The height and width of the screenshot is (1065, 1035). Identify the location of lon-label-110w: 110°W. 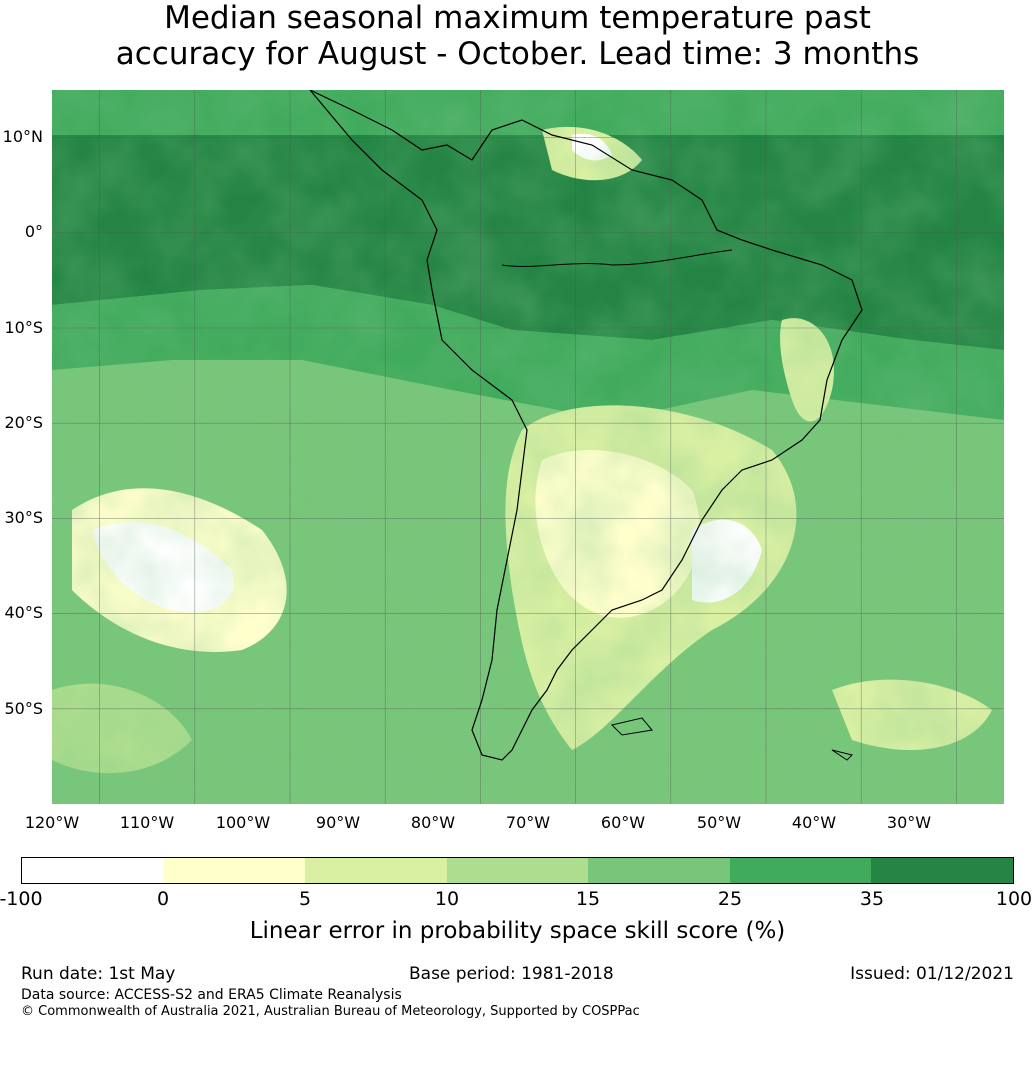
(147, 822).